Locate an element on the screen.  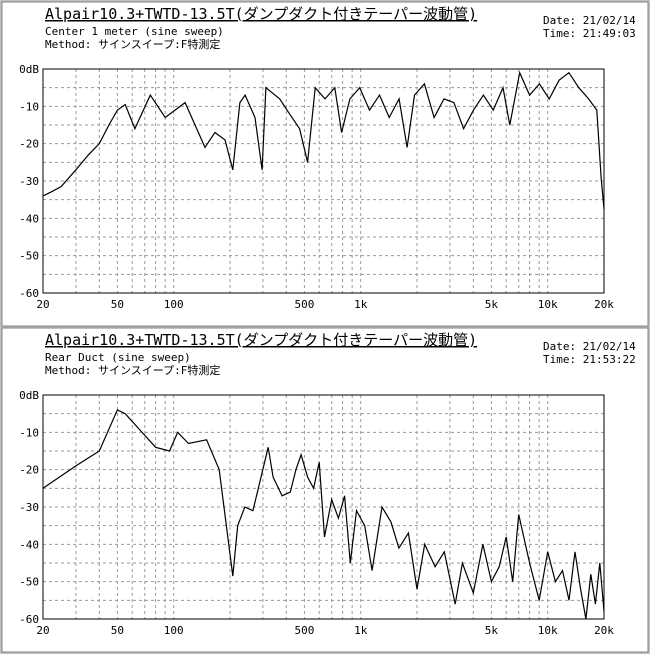
time: Time: 21:49:03 is located at coordinates (589, 33).